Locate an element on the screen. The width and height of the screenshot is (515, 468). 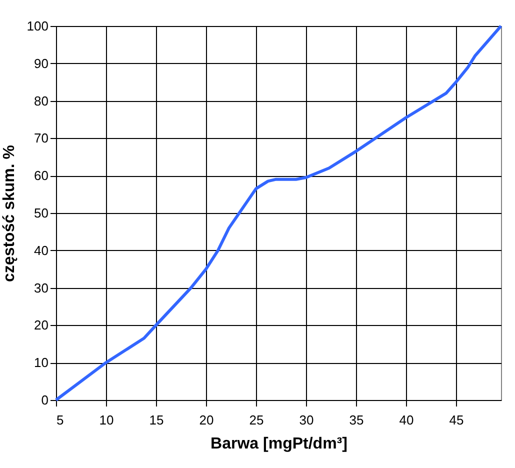
y-tick-label: 30 is located at coordinates (41, 288).